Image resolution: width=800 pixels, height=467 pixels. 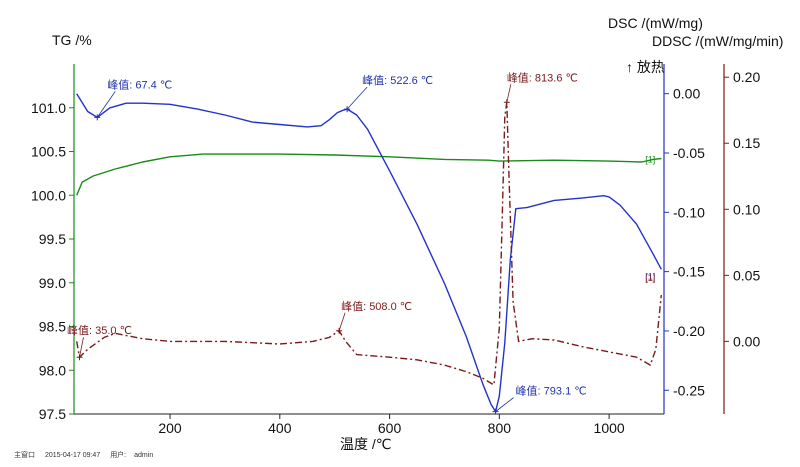 I want to click on footer-user: admin, so click(x=144, y=455).